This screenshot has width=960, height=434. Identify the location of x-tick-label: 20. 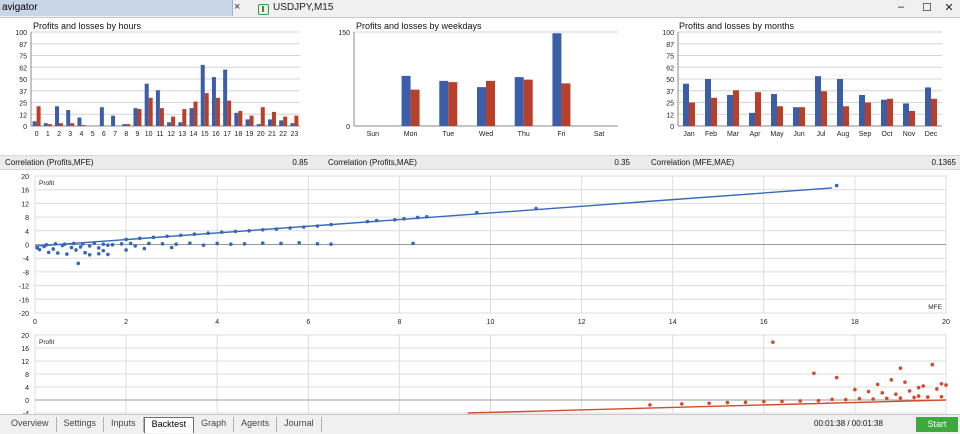
(946, 322).